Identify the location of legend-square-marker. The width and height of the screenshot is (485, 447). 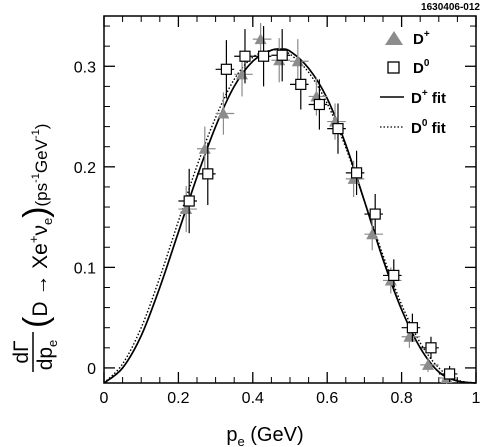
(393, 67).